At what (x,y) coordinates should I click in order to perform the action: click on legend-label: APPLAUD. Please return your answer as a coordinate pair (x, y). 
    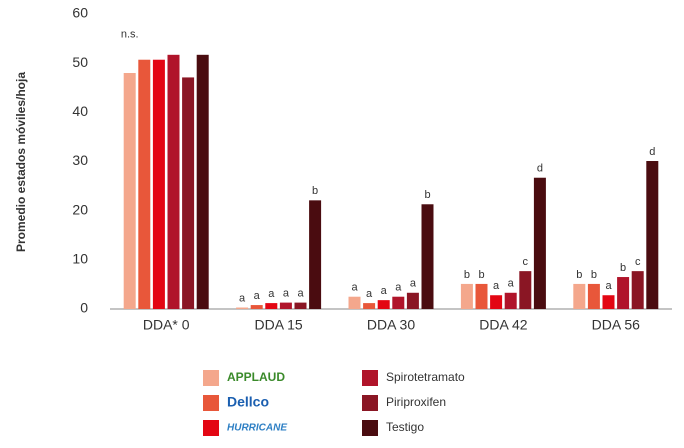
    Looking at the image, I should click on (256, 377).